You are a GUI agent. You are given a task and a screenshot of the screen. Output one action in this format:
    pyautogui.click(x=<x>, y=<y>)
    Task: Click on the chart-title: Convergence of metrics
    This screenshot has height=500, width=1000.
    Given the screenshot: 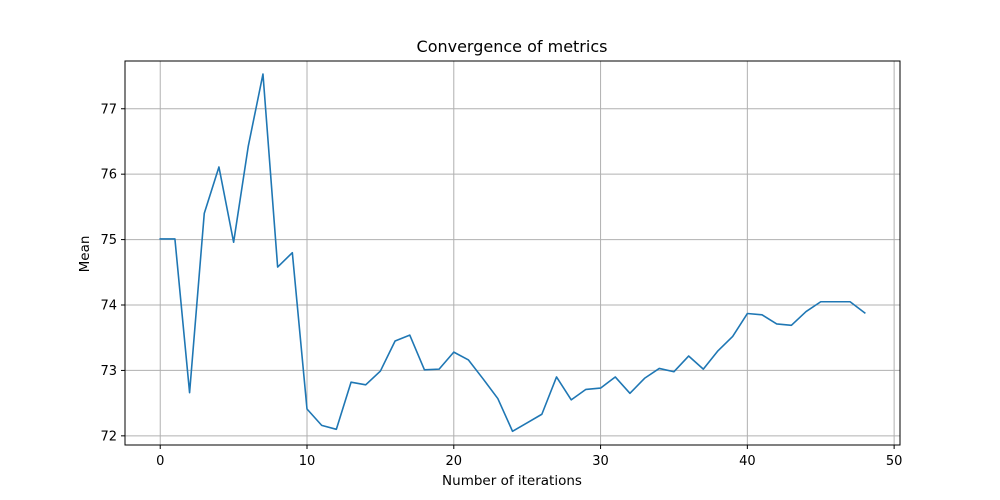 What is the action you would take?
    pyautogui.click(x=512, y=46)
    